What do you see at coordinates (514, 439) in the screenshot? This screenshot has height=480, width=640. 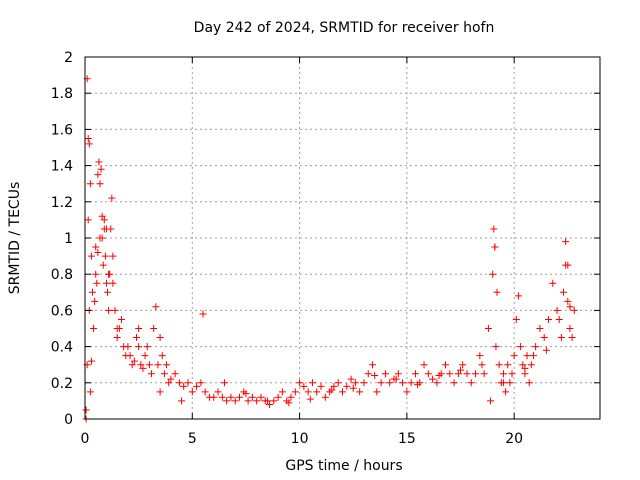 I see `x-tick-label: 20` at bounding box center [514, 439].